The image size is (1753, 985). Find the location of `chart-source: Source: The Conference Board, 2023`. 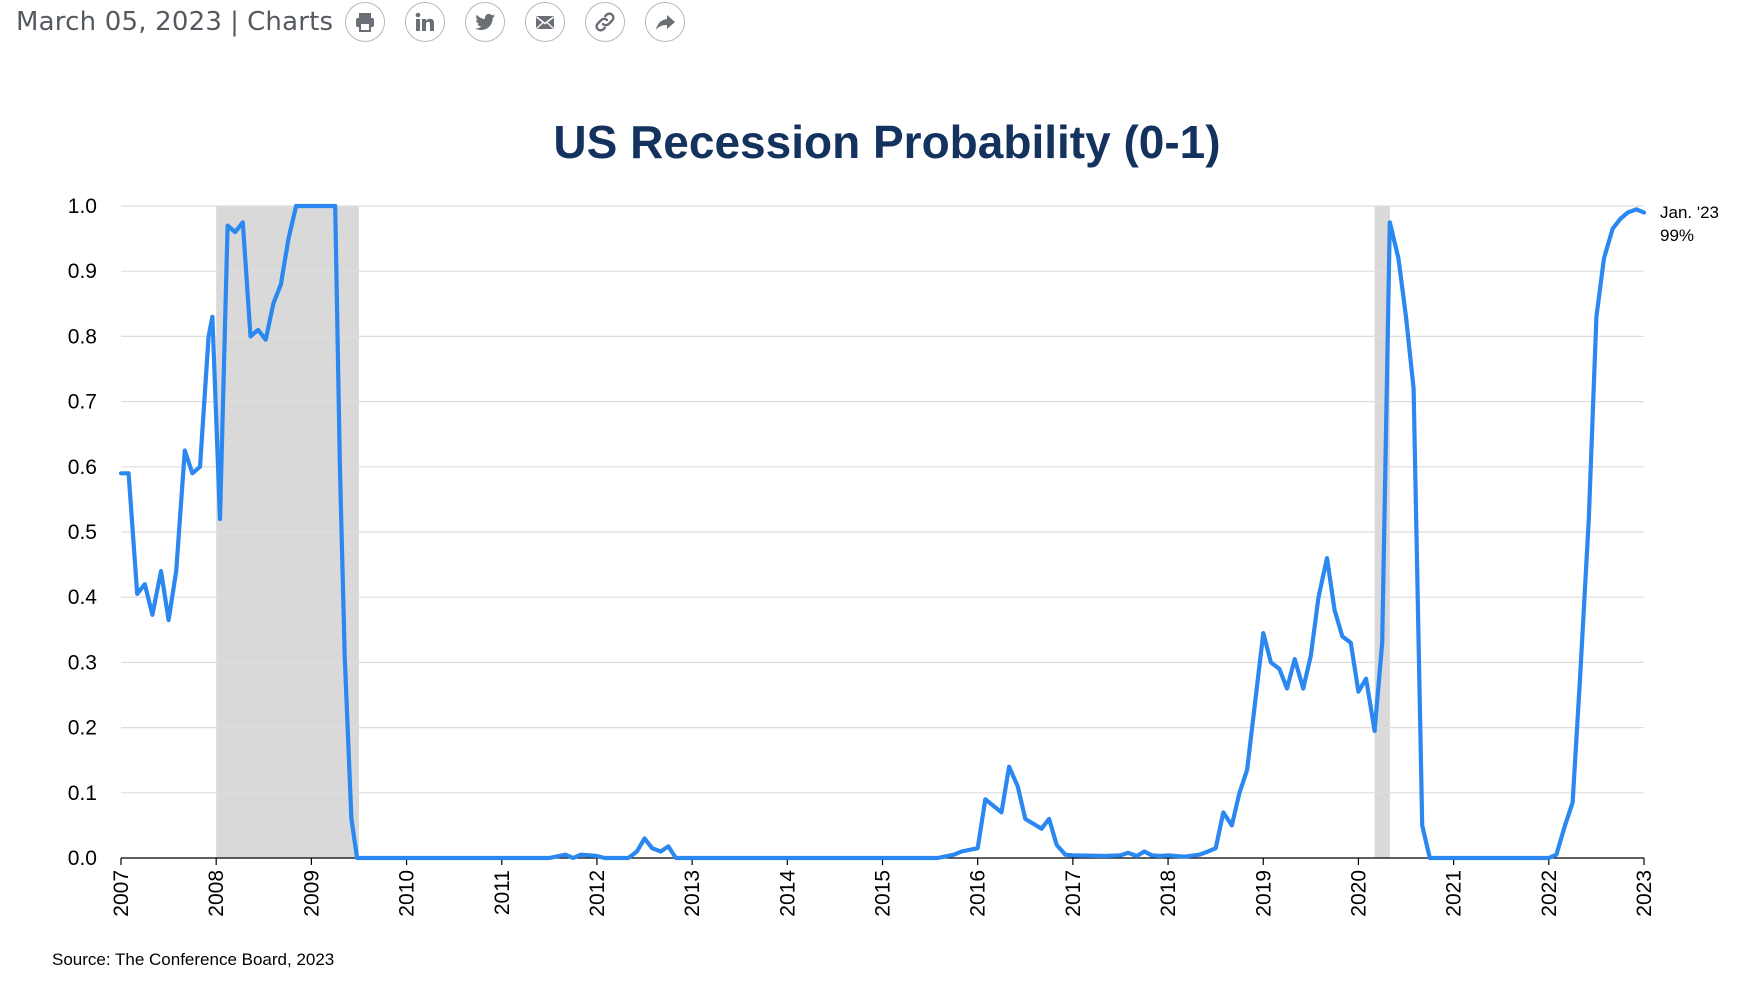

chart-source: Source: The Conference Board, 2023 is located at coordinates (193, 959).